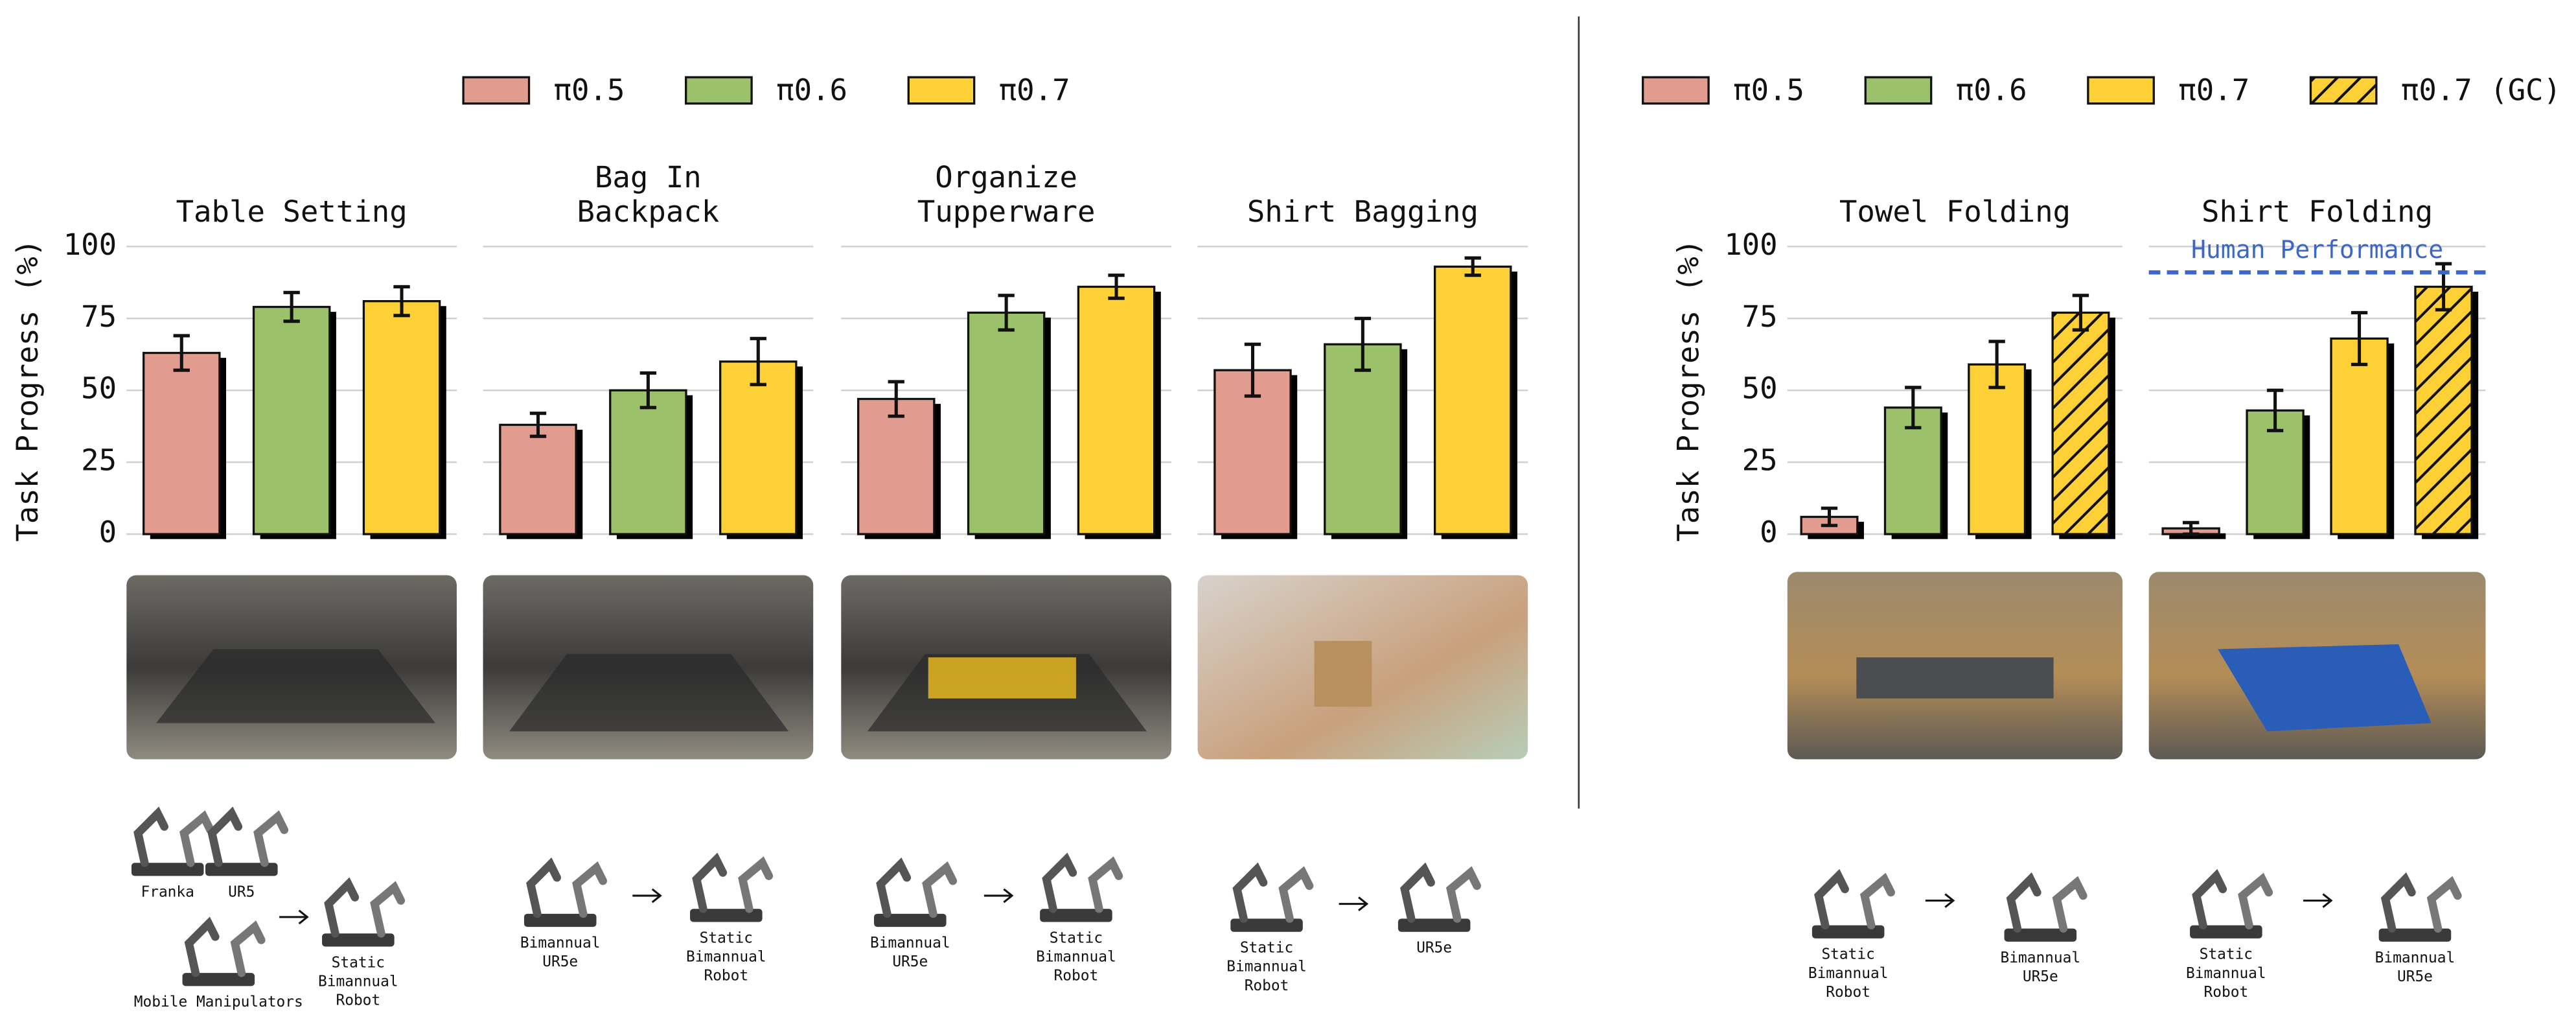 The image size is (2576, 1026). I want to click on chart-title: Tupperware, so click(1006, 211).